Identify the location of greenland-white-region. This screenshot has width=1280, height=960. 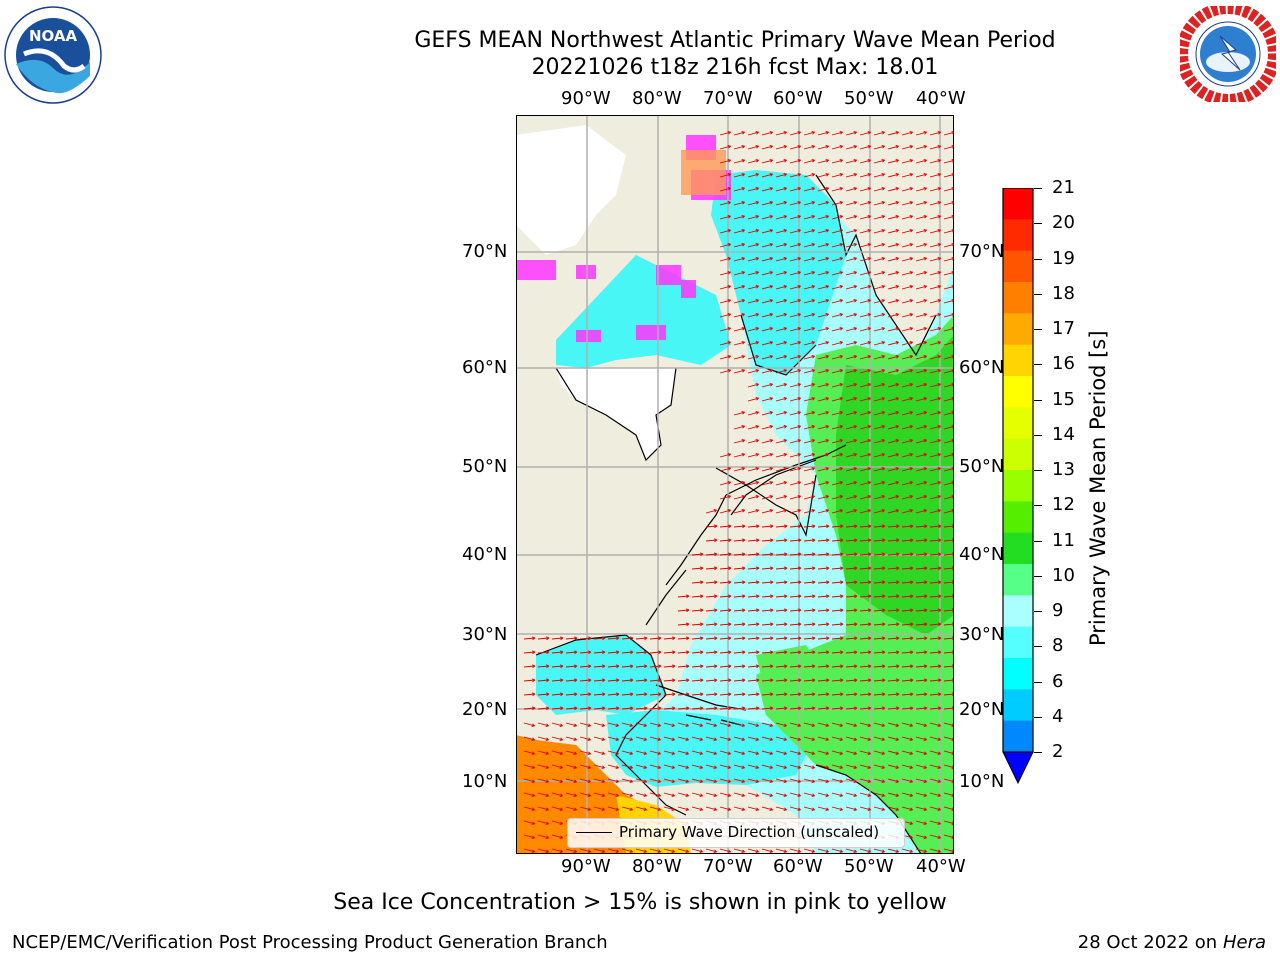
(616, 414).